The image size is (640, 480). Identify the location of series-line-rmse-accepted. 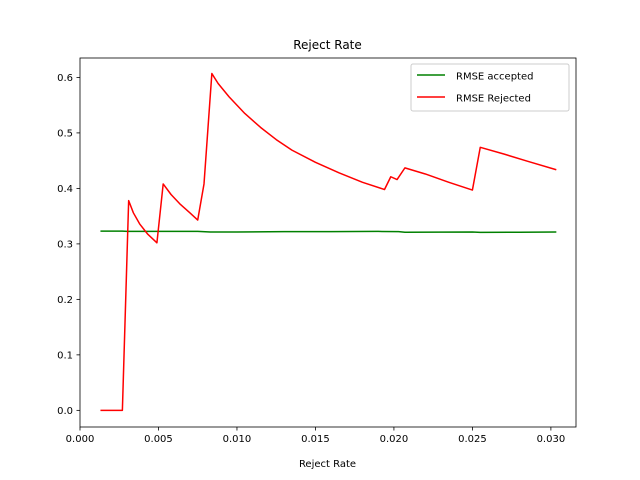
(328, 232).